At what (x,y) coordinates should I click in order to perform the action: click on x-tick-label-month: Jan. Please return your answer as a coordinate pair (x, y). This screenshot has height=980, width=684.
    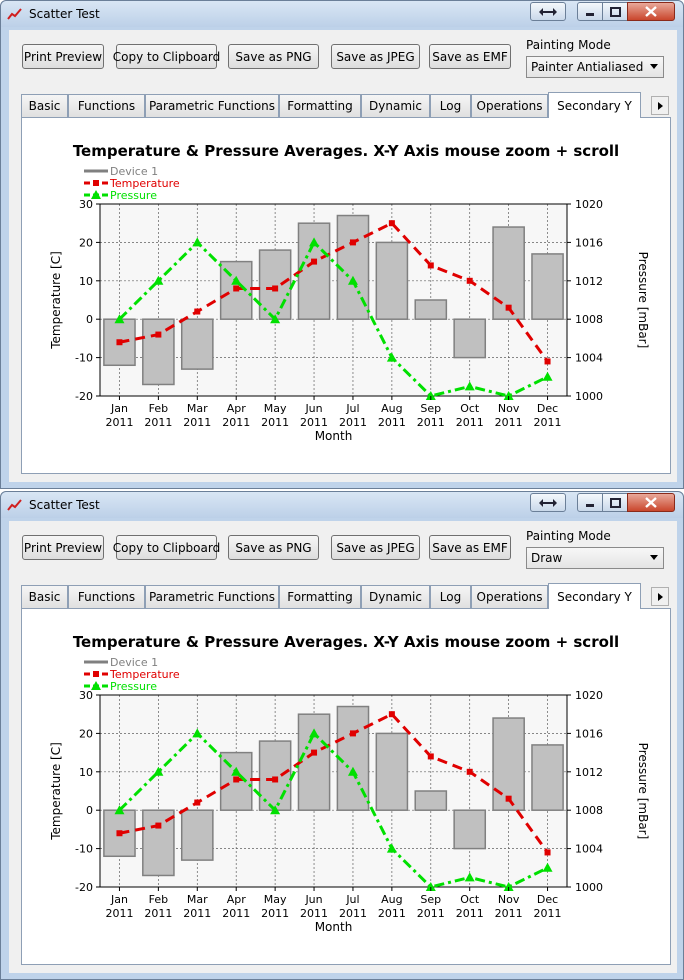
    Looking at the image, I should click on (119, 408).